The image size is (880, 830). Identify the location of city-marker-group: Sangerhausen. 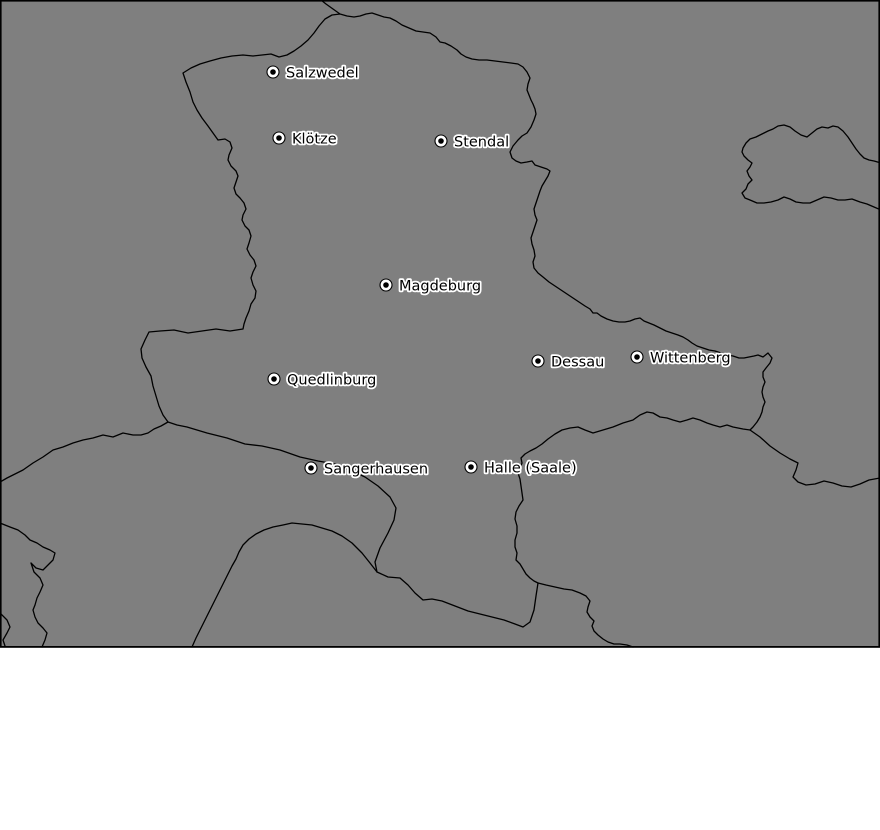
(367, 469).